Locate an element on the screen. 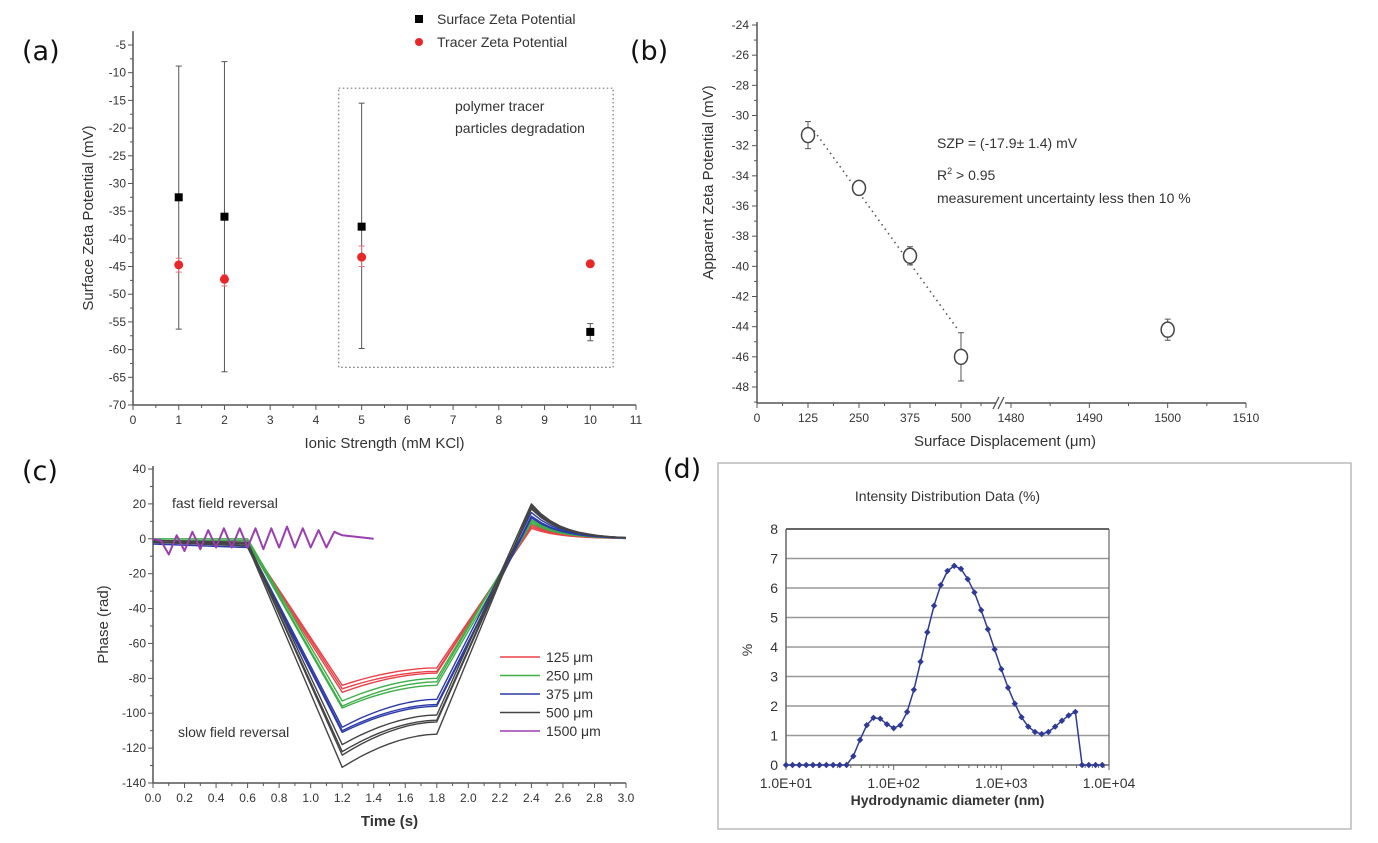  x-tick-label: 0.6 is located at coordinates (247, 798).